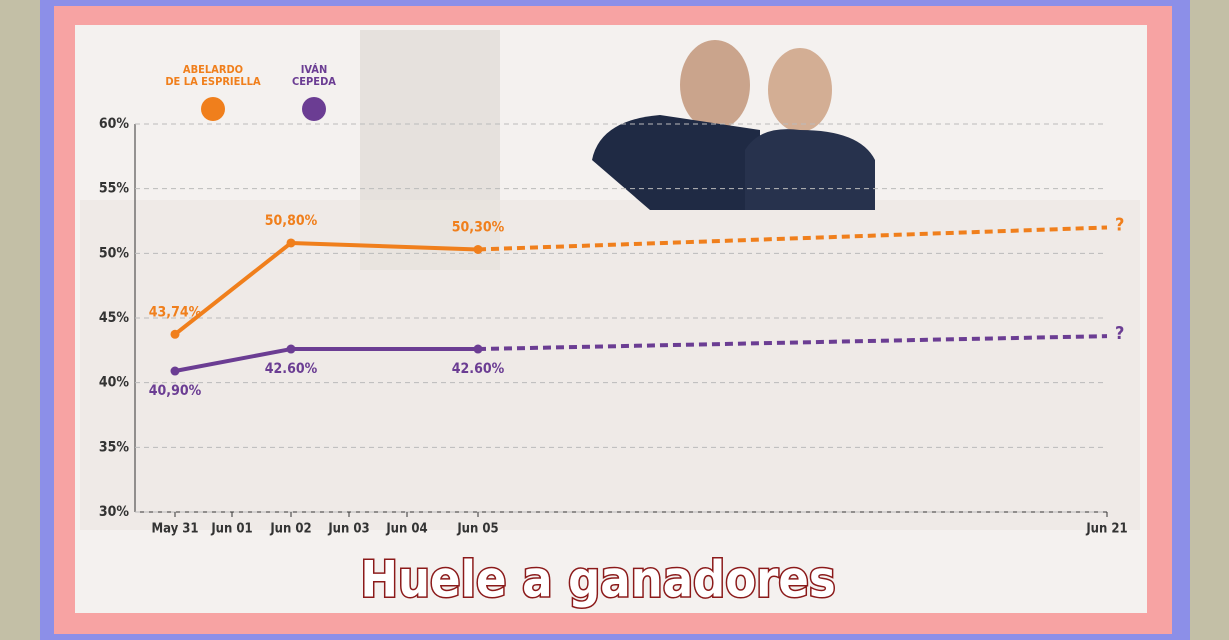 This screenshot has height=640, width=1229. I want to click on data-label: 43,74%, so click(175, 312).